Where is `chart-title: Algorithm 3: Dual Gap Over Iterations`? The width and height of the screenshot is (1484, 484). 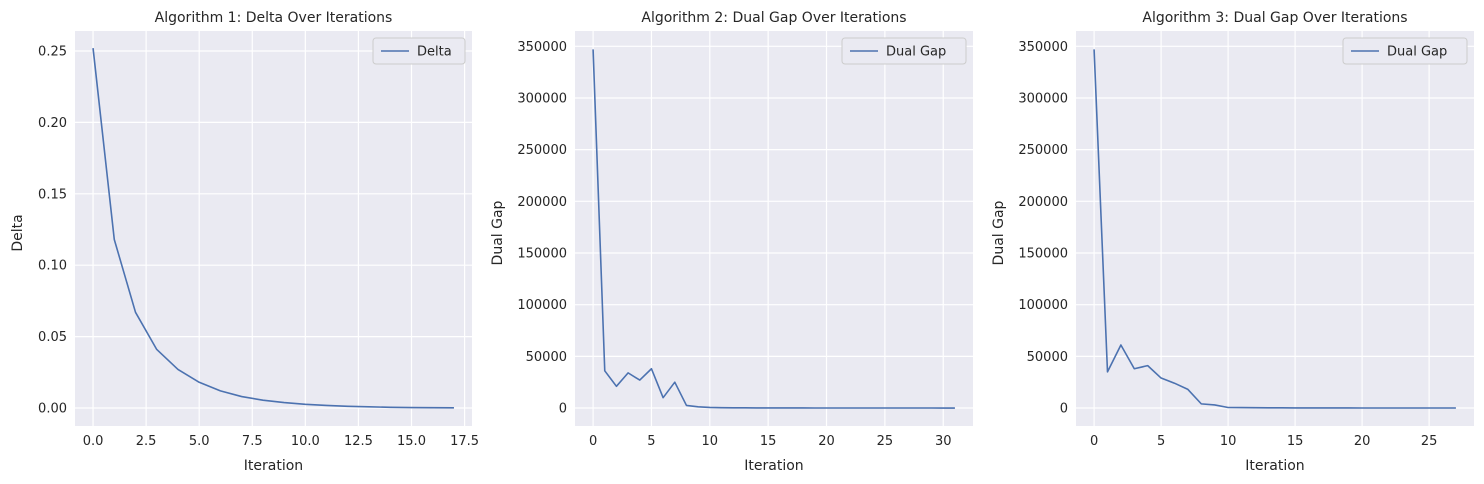 chart-title: Algorithm 3: Dual Gap Over Iterations is located at coordinates (1274, 18).